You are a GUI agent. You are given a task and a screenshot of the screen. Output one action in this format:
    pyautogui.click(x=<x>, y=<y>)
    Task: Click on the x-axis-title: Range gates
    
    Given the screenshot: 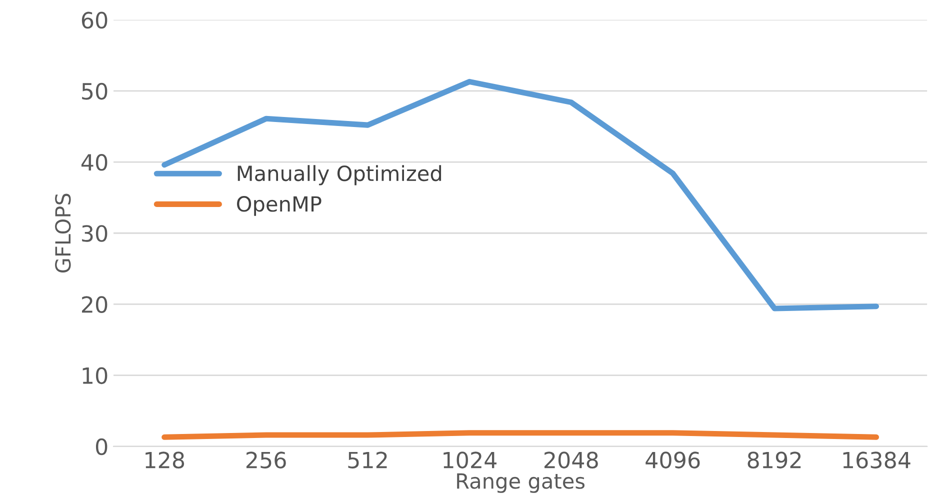 What is the action you would take?
    pyautogui.click(x=521, y=483)
    